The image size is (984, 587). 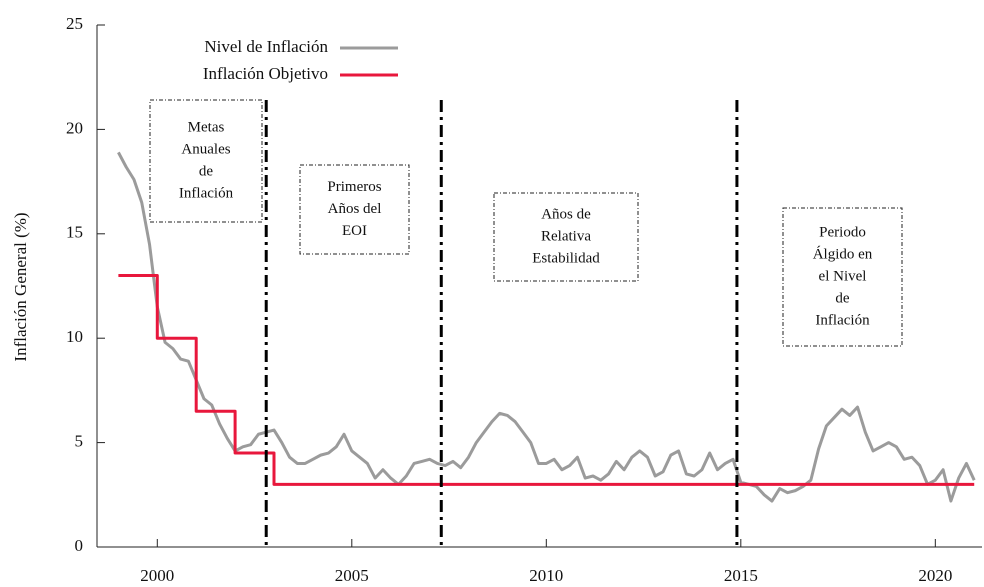 I want to click on annotation-text: Periodo, so click(x=842, y=232).